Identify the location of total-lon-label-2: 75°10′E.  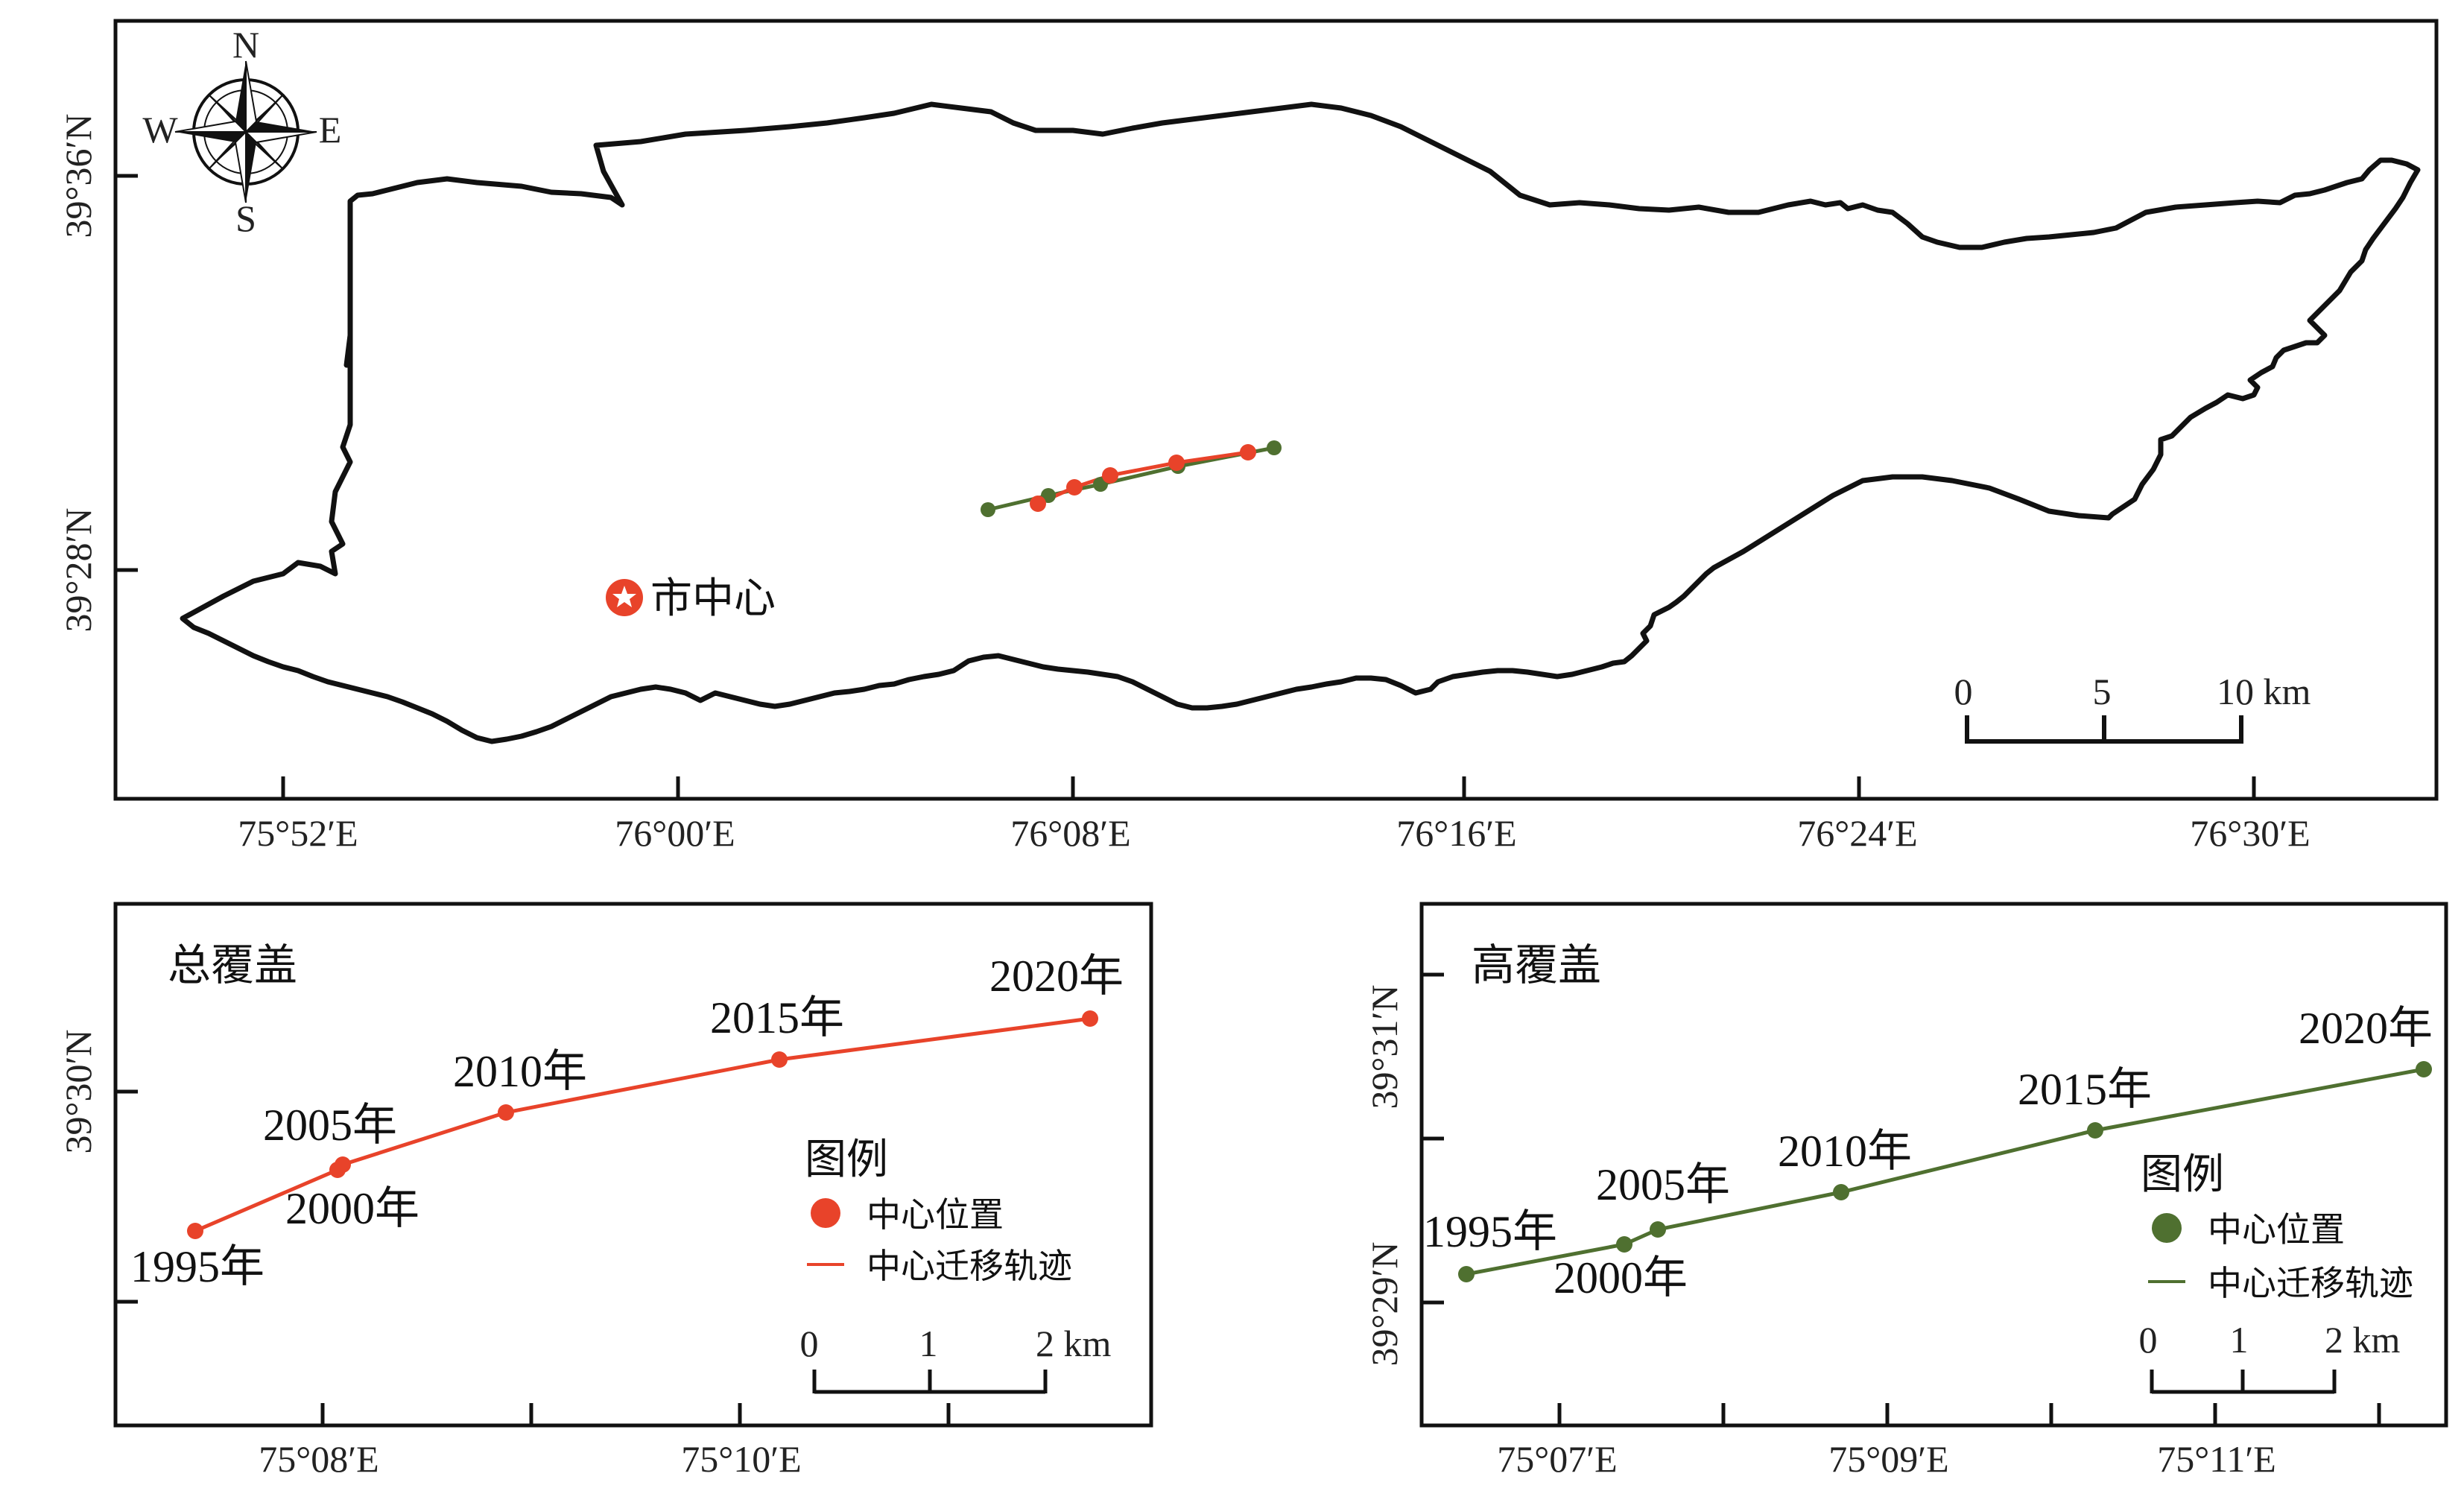
(741, 1459).